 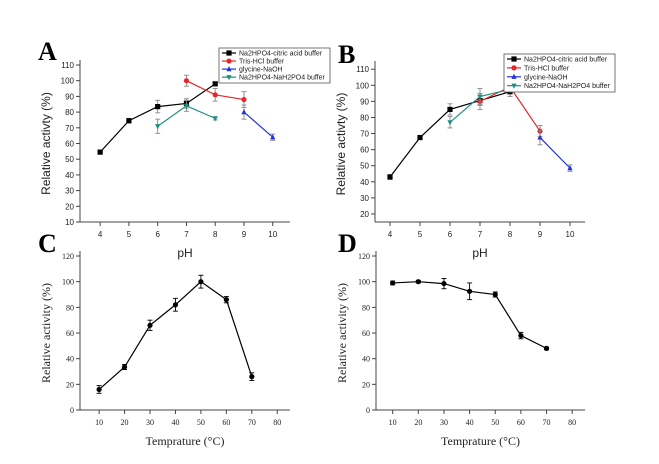 I want to click on x-tick-label: 8, so click(x=510, y=234).